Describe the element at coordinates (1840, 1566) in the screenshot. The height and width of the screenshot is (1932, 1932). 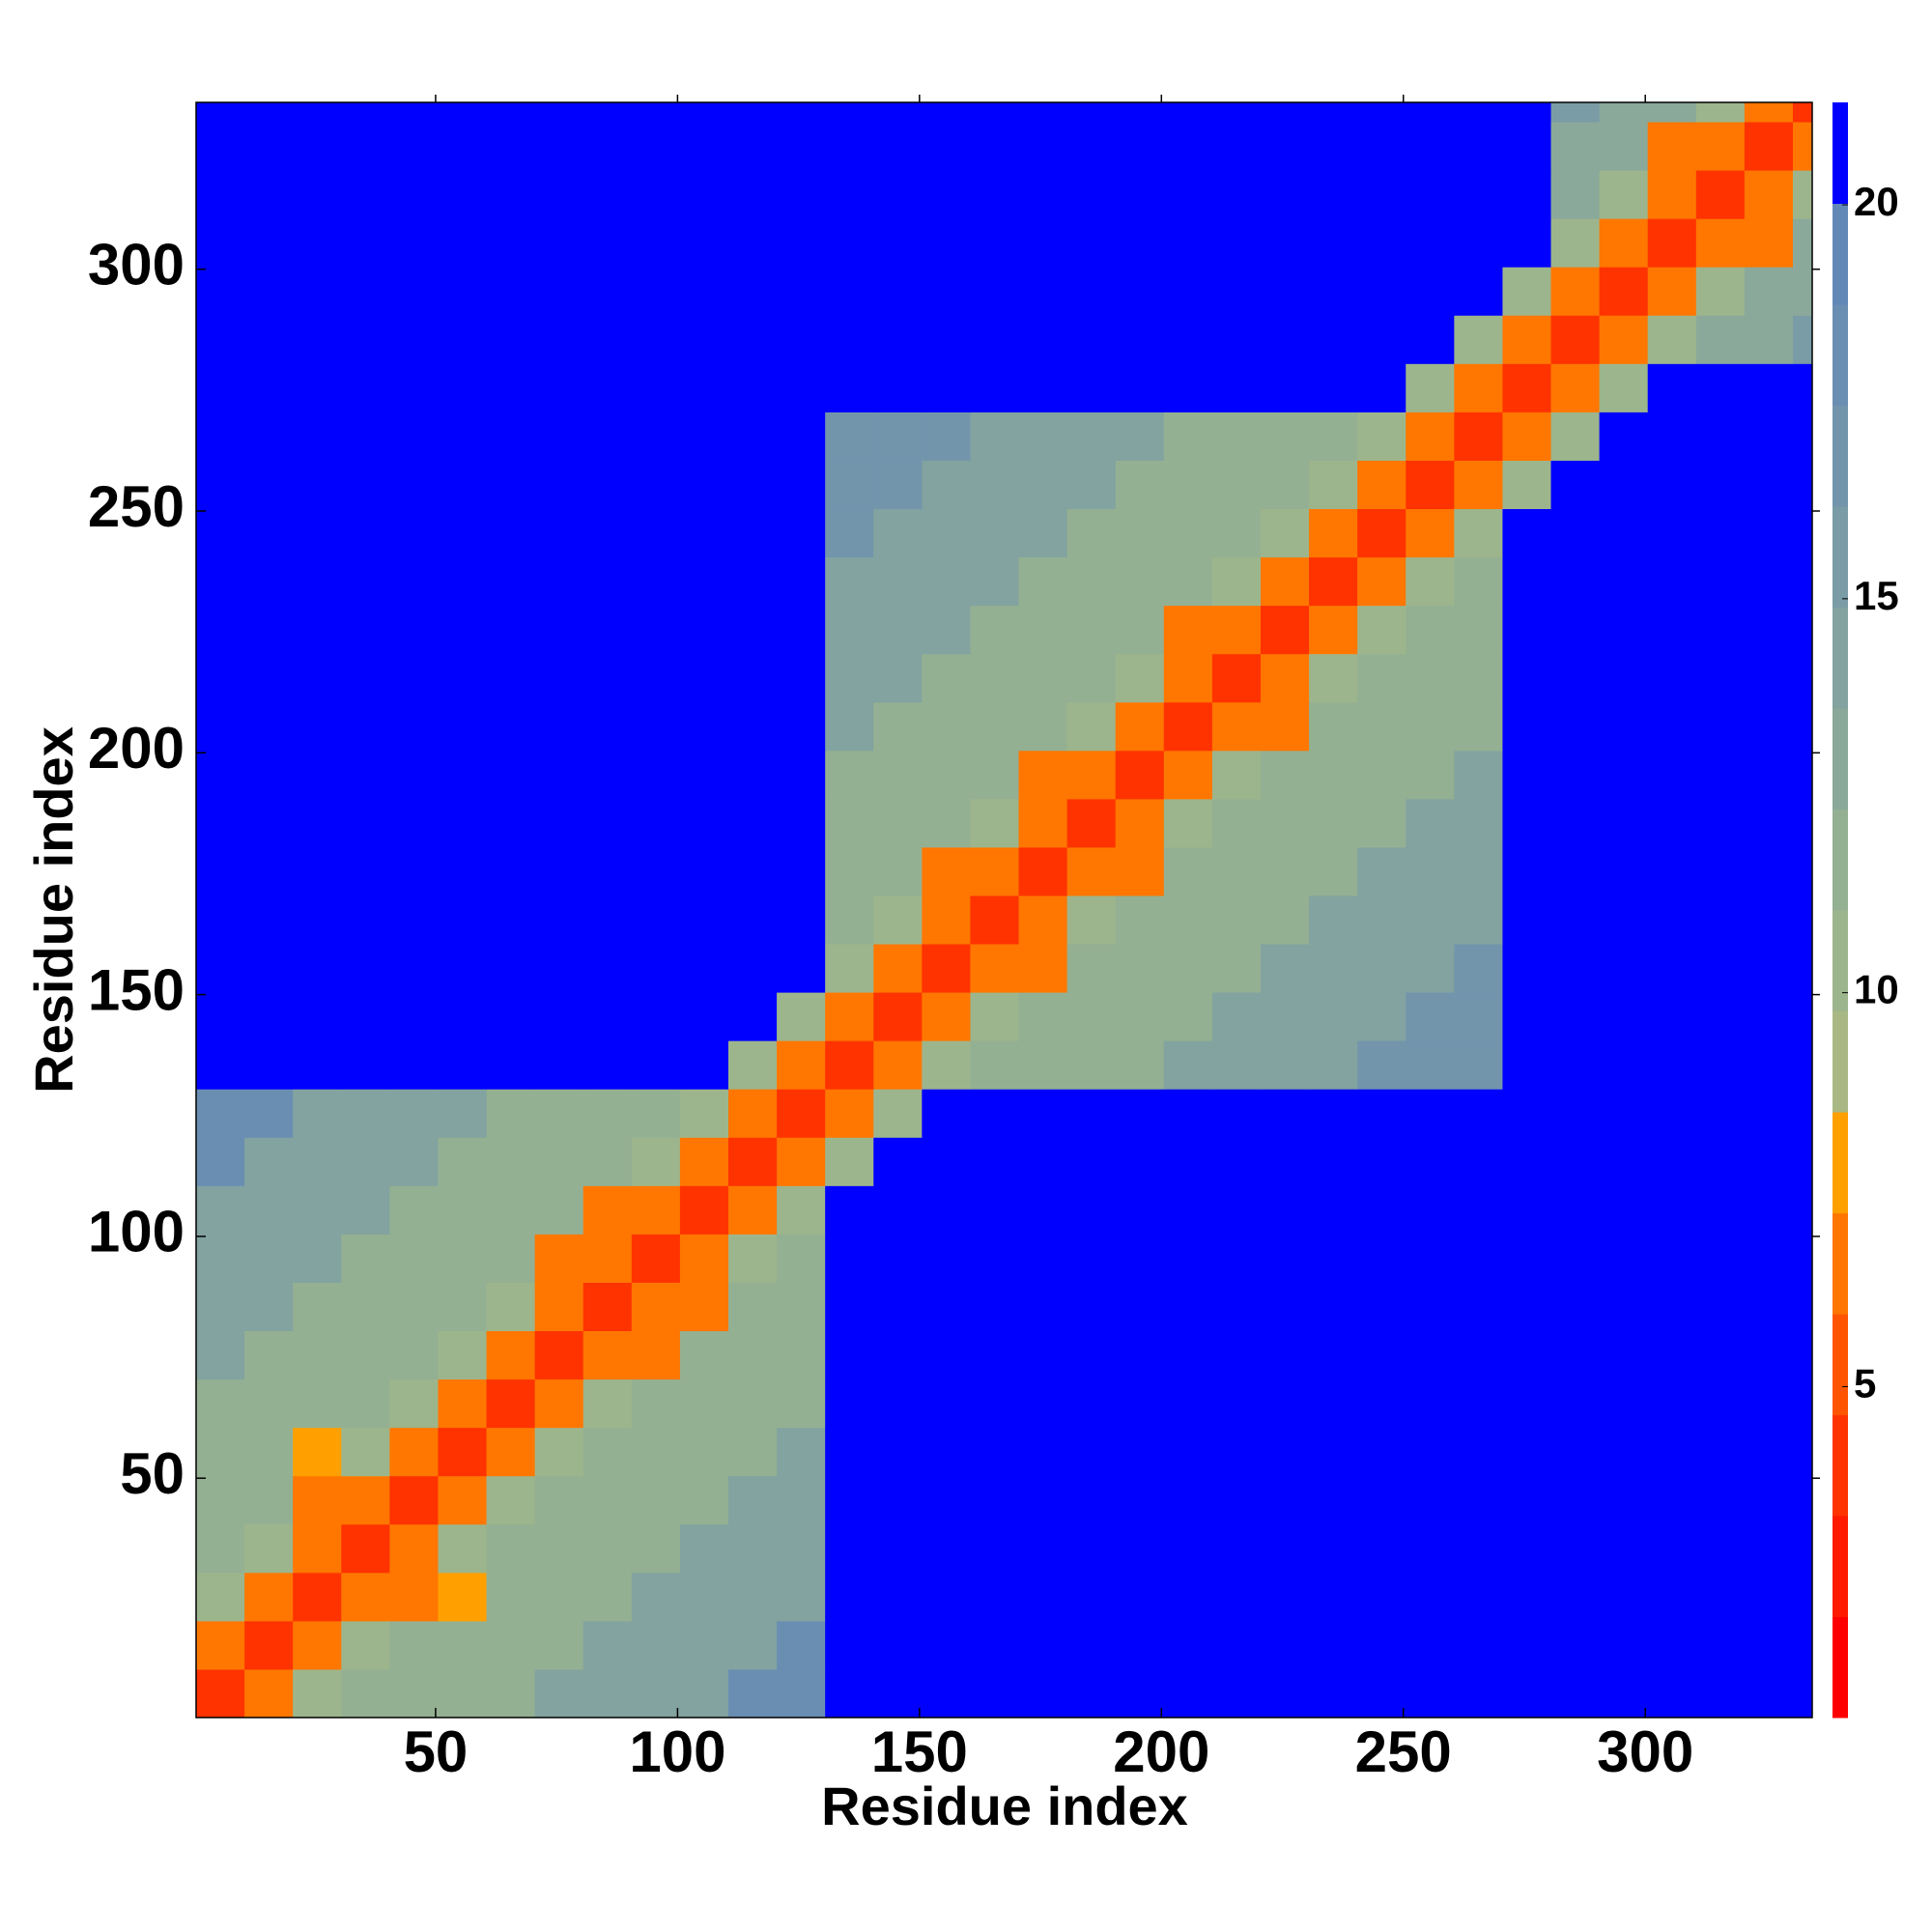
I see `colorbar-band` at that location.